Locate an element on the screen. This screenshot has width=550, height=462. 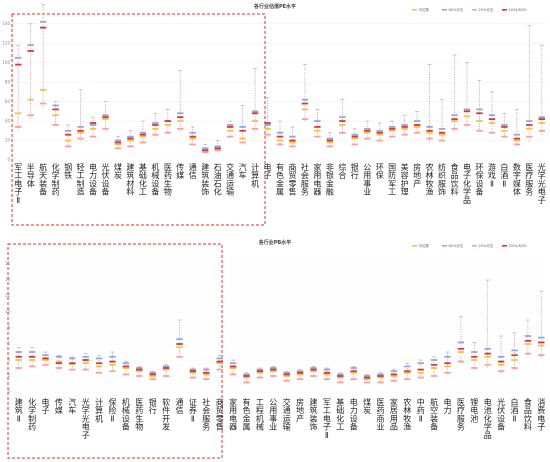
legend-label: 2025/6/30 is located at coordinates (518, 10).